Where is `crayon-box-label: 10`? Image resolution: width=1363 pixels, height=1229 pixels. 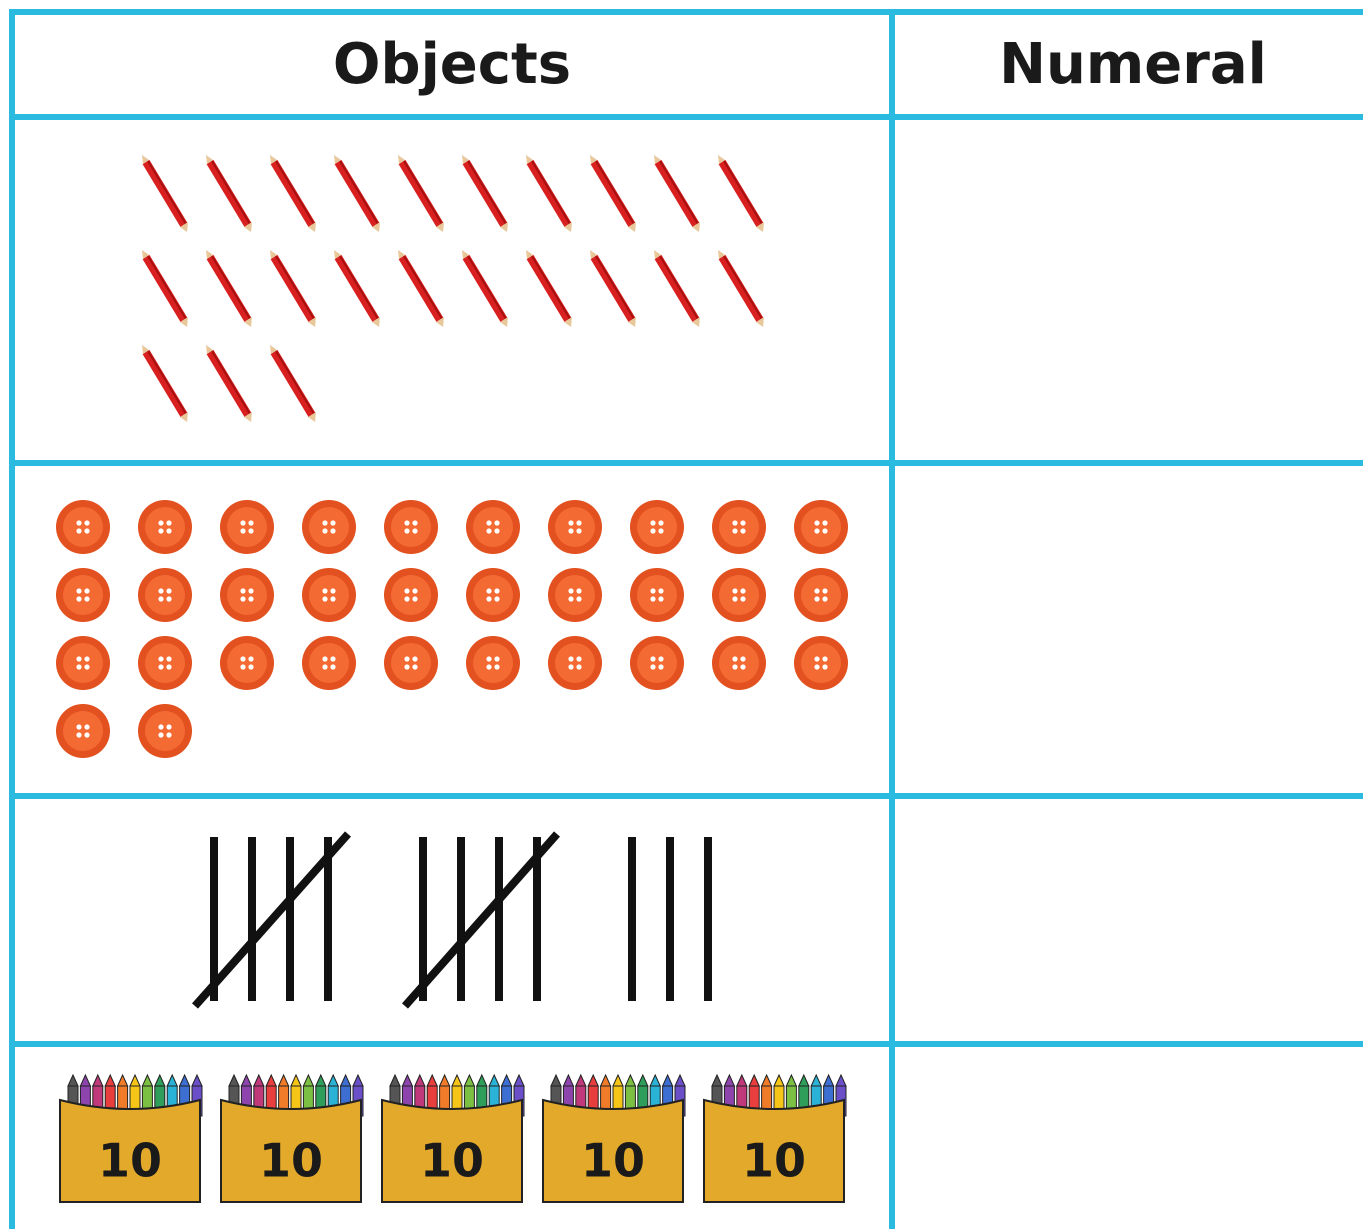 crayon-box-label: 10 is located at coordinates (452, 1161).